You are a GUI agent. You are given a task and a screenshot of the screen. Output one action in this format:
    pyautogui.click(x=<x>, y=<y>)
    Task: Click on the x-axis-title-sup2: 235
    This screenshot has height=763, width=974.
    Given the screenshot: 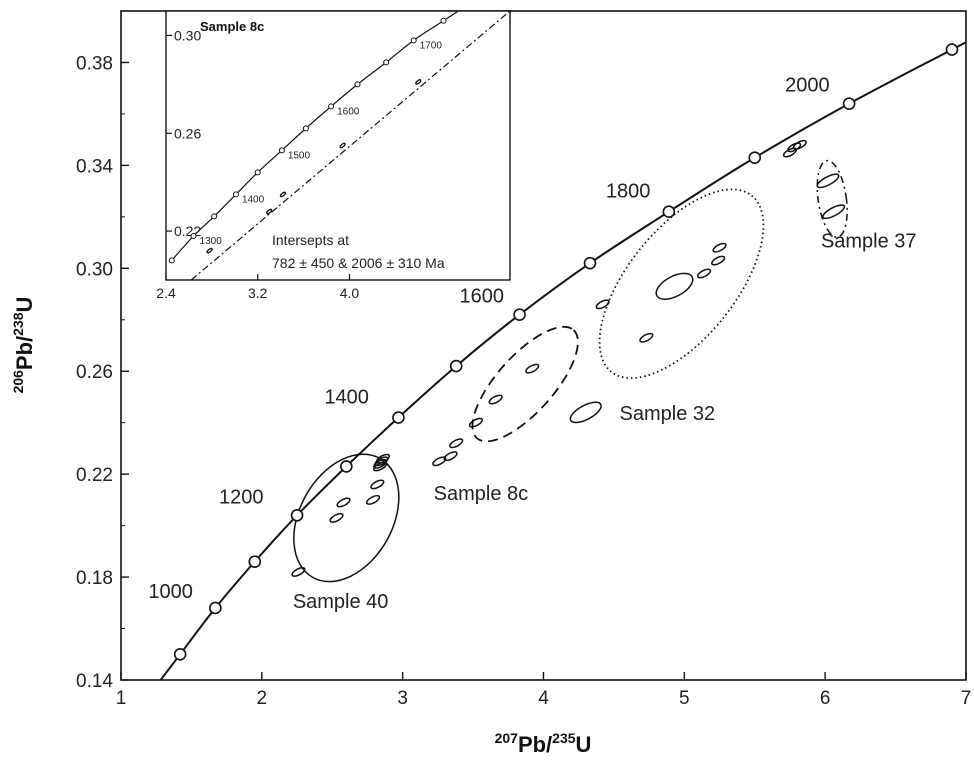 What is the action you would take?
    pyautogui.click(x=564, y=738)
    